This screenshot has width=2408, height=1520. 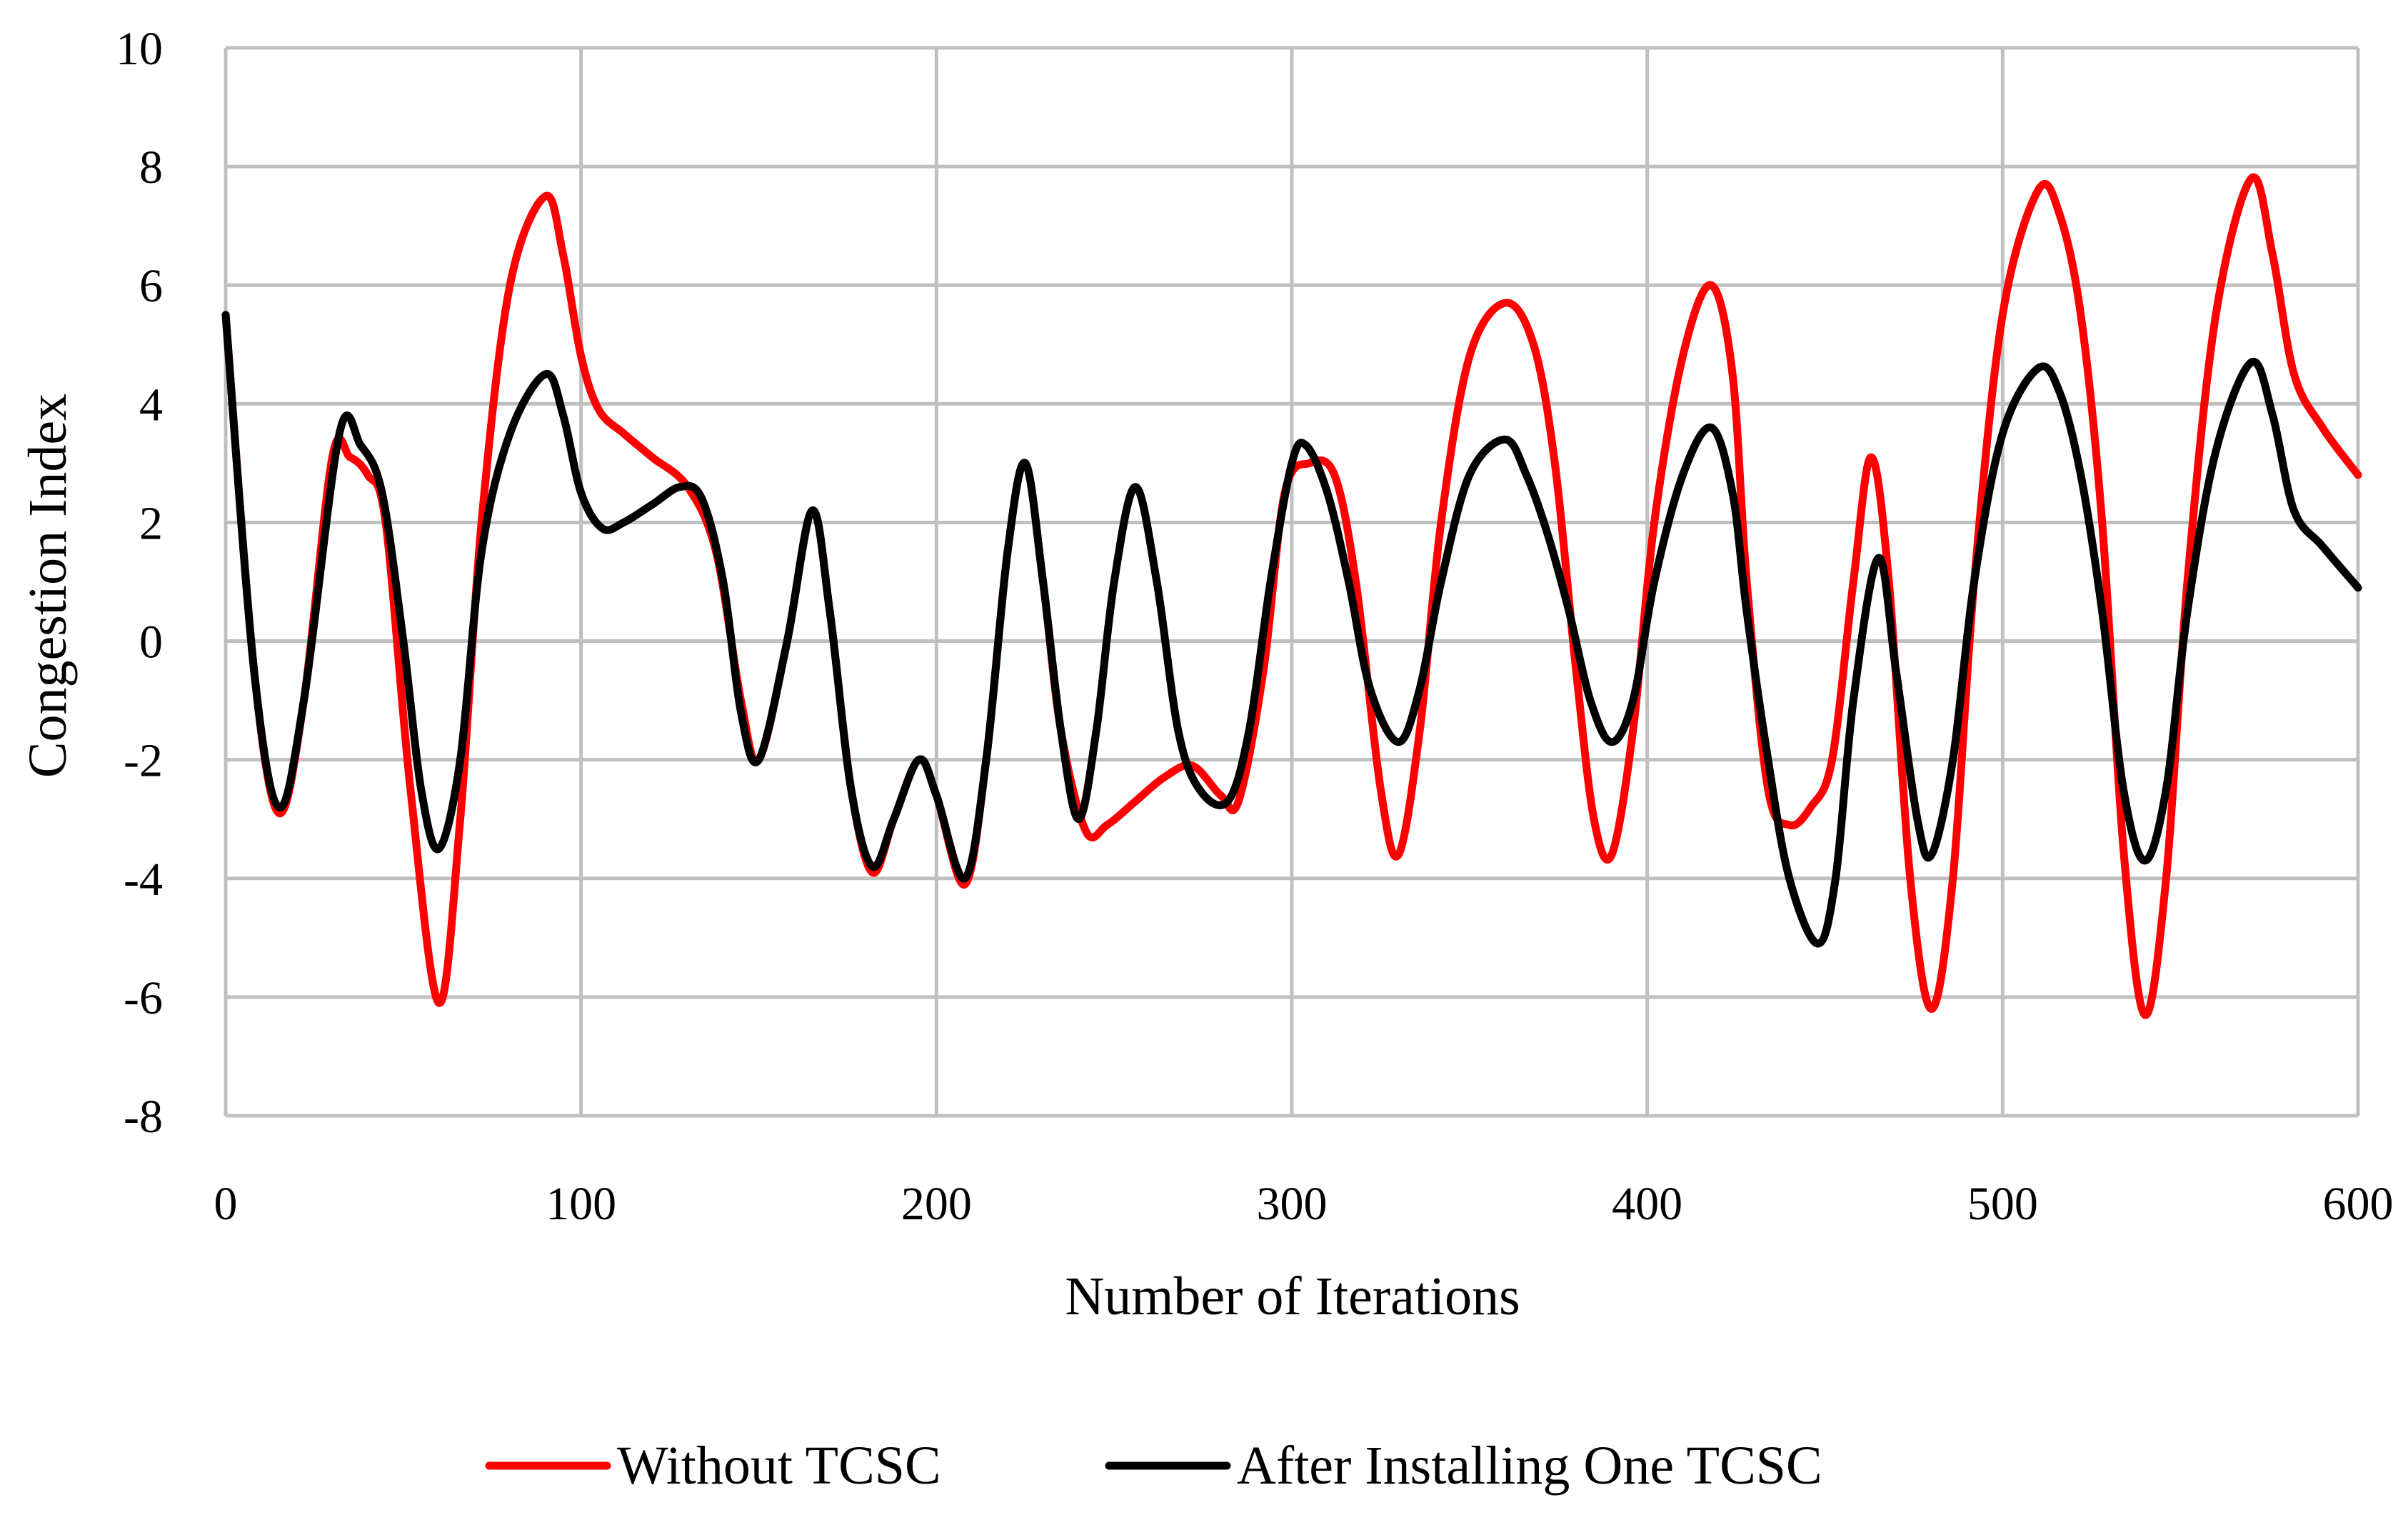 What do you see at coordinates (2358, 1204) in the screenshot?
I see `x-tick-label: 600` at bounding box center [2358, 1204].